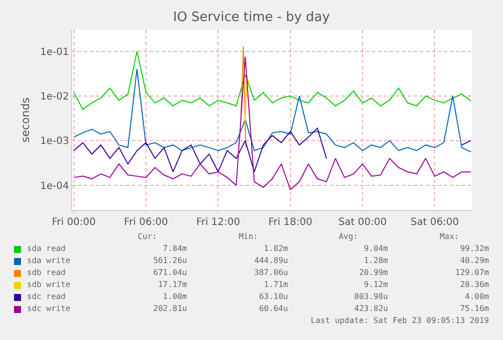 This screenshot has width=503, height=340. Describe the element at coordinates (174, 296) in the screenshot. I see `text: 1.00m` at that location.